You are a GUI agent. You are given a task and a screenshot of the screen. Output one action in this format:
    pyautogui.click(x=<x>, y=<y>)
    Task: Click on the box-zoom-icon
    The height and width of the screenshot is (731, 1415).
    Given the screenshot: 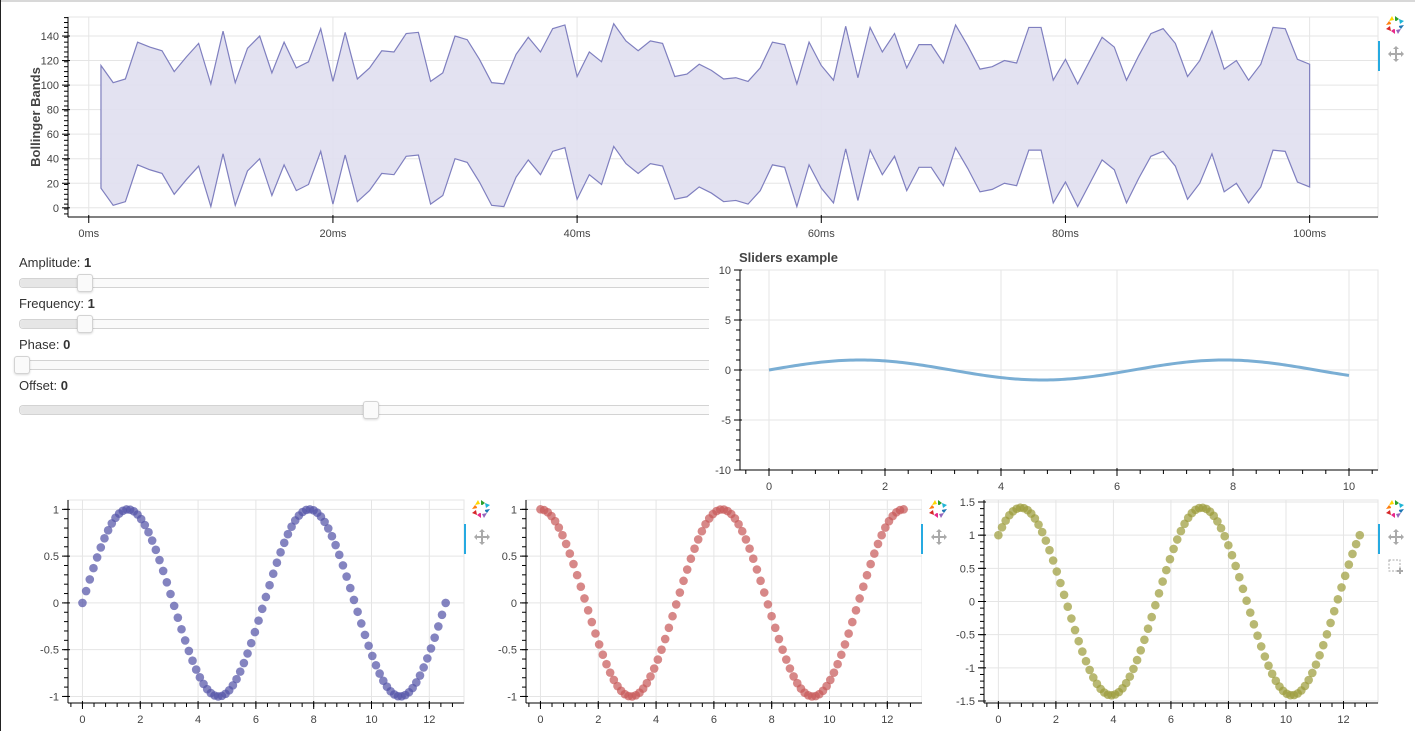 What is the action you would take?
    pyautogui.click(x=1396, y=569)
    